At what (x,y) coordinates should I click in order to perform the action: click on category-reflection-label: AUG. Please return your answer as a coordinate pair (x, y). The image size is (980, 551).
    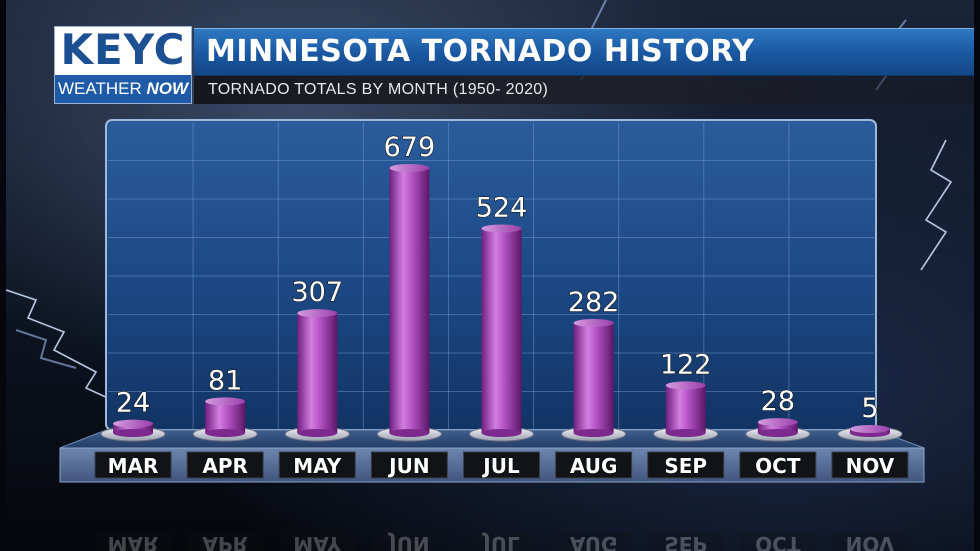
    Looking at the image, I should click on (594, 541).